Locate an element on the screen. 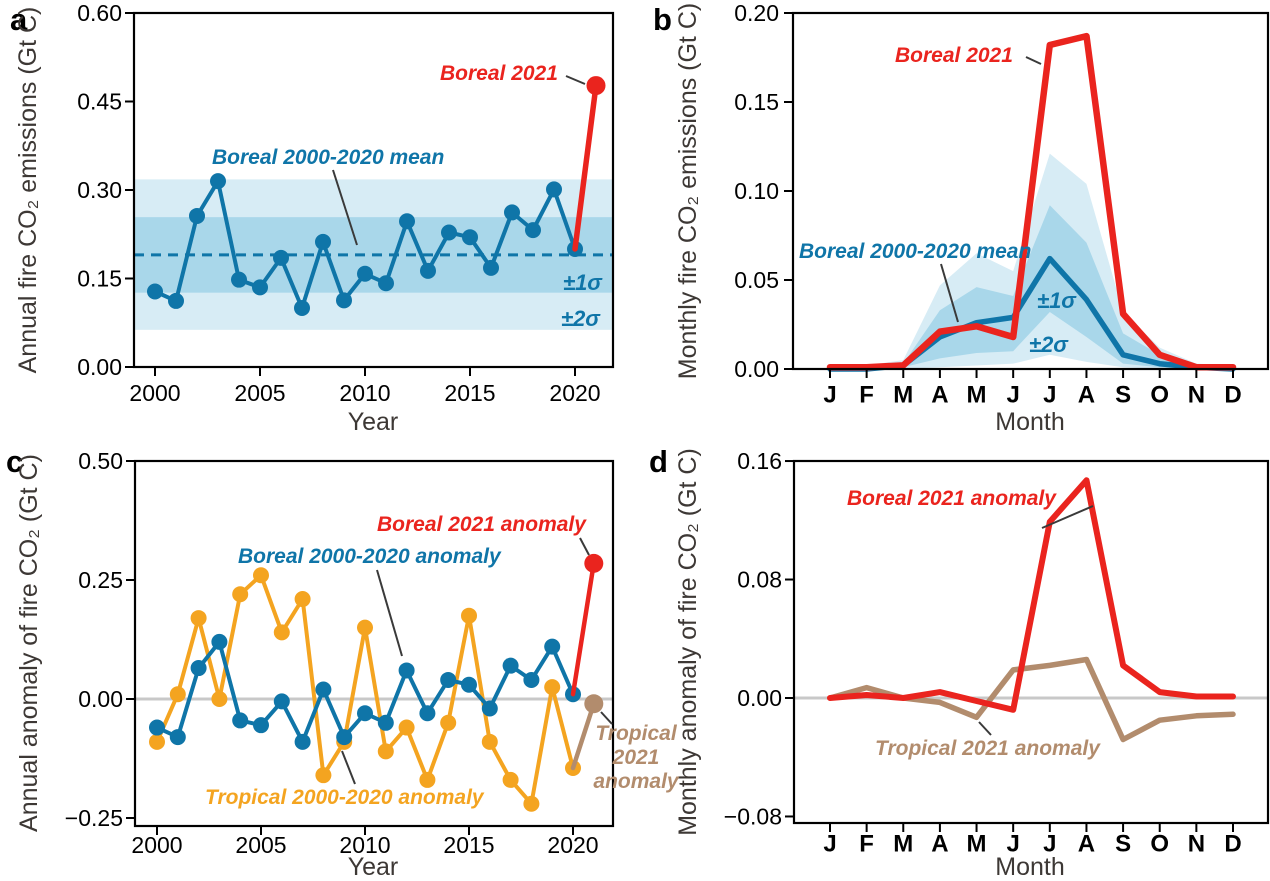 The height and width of the screenshot is (881, 1270). label-boreal-2021-anomaly: Boreal 2021 anomaly is located at coordinates (481, 524).